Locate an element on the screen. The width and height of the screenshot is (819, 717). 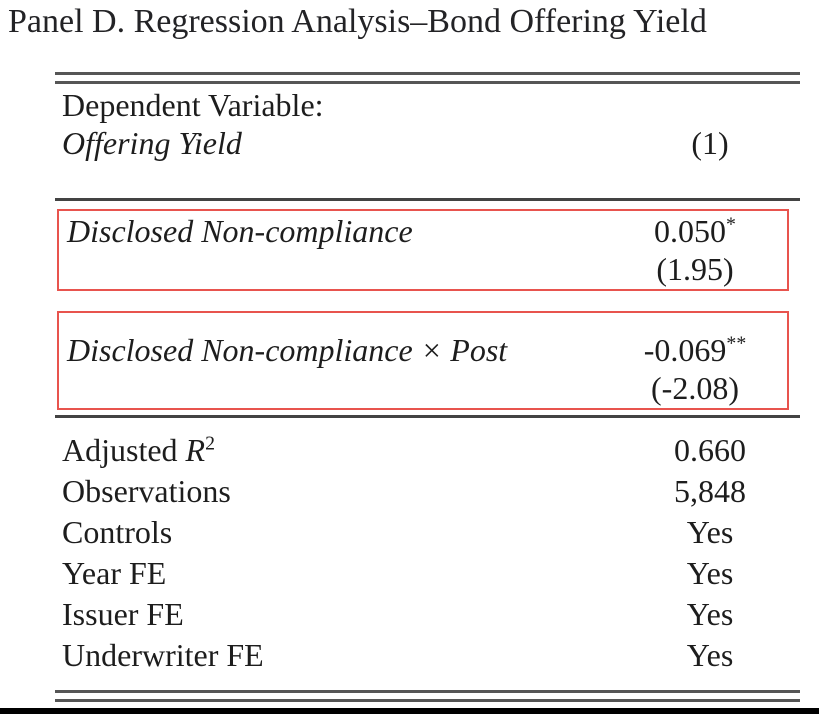
variable-name-1: Disclosed Non-compliance is located at coordinates (240, 231).